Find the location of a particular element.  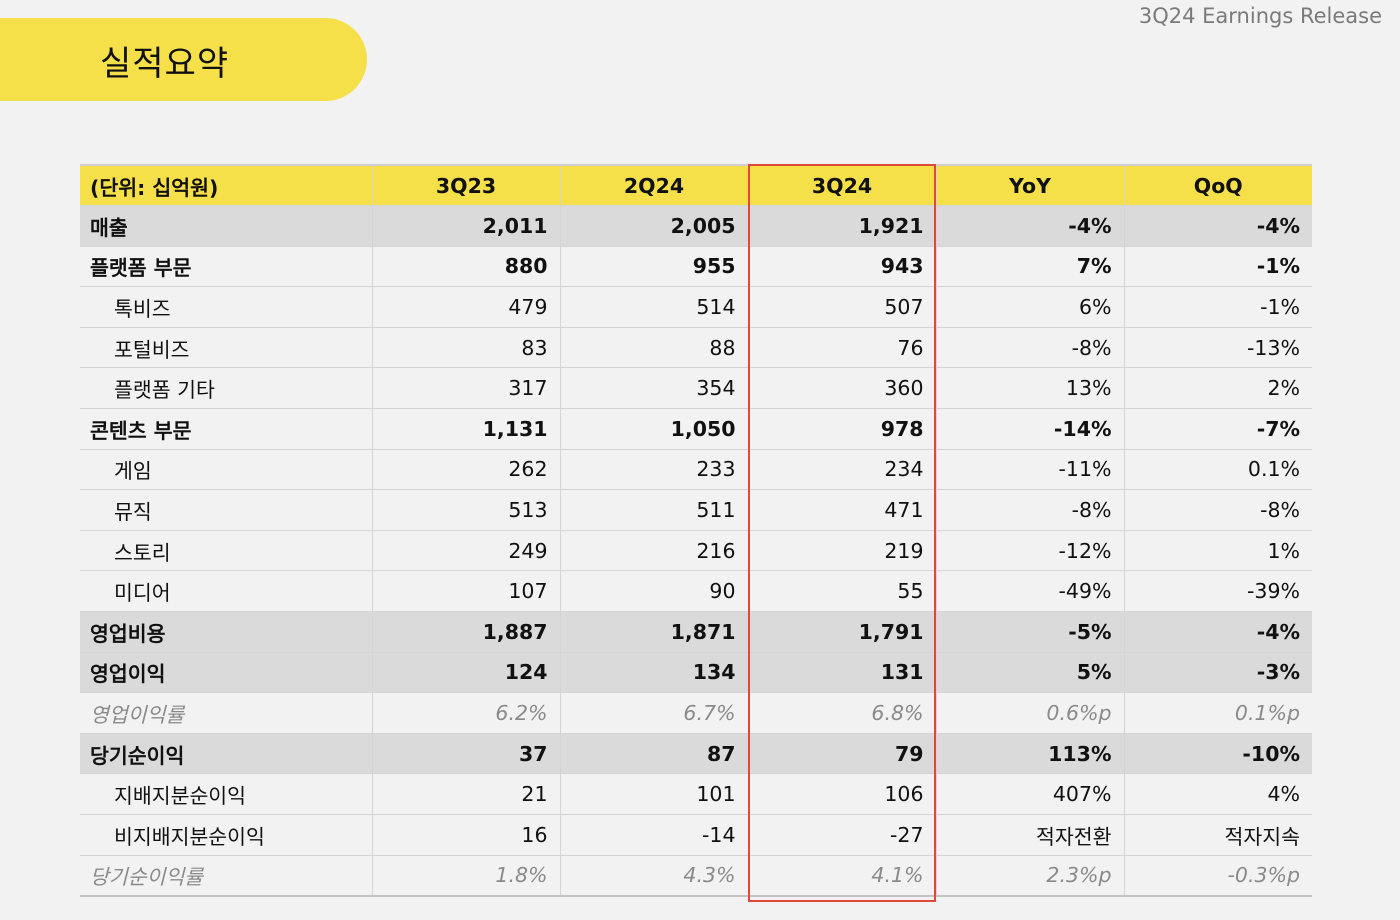

value-3q24: 55 is located at coordinates (842, 591).